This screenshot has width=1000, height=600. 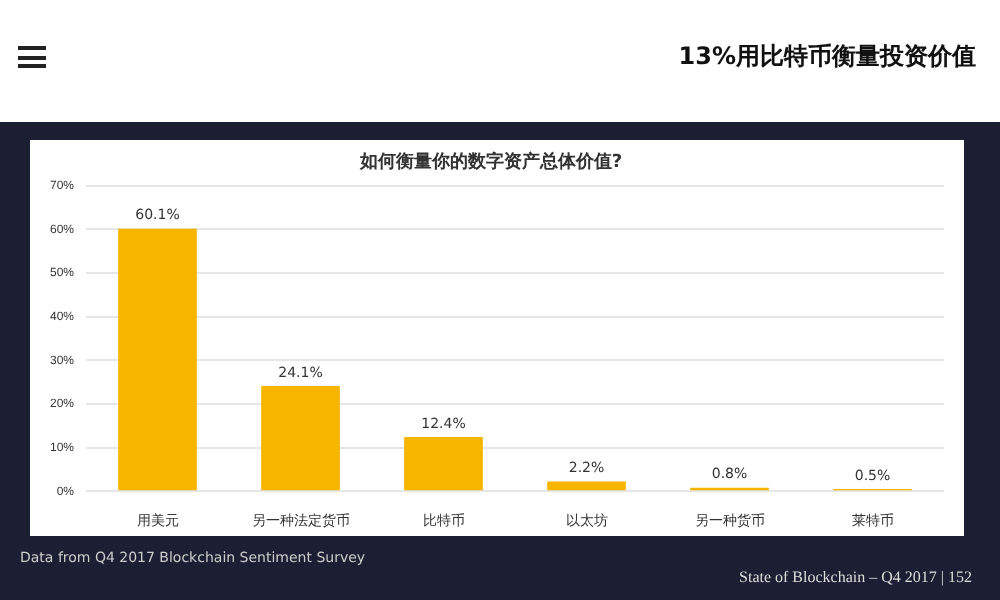 What do you see at coordinates (855, 577) in the screenshot?
I see `text: State of Blockchain – Q4 2017 | 152` at bounding box center [855, 577].